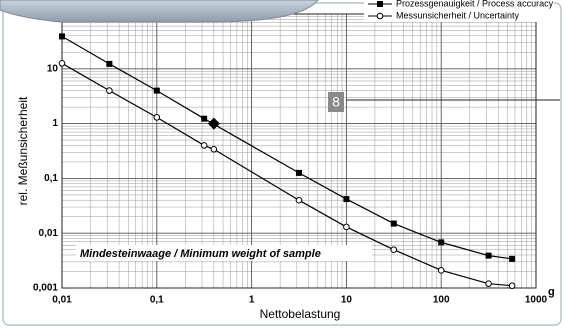 Image resolution: width=566 pixels, height=334 pixels. What do you see at coordinates (62, 300) in the screenshot?
I see `x-tick-label: 0,01` at bounding box center [62, 300].